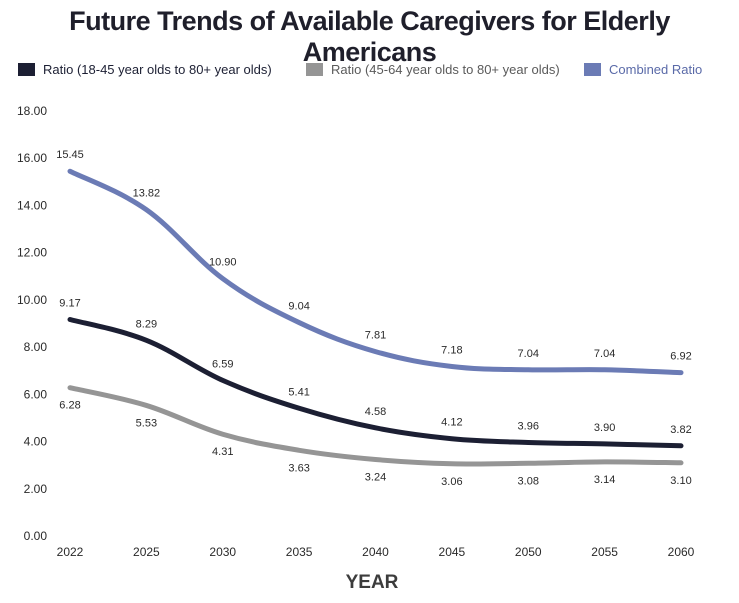 The width and height of the screenshot is (739, 603). Describe the element at coordinates (222, 552) in the screenshot. I see `x-tick-label: 2030` at that location.